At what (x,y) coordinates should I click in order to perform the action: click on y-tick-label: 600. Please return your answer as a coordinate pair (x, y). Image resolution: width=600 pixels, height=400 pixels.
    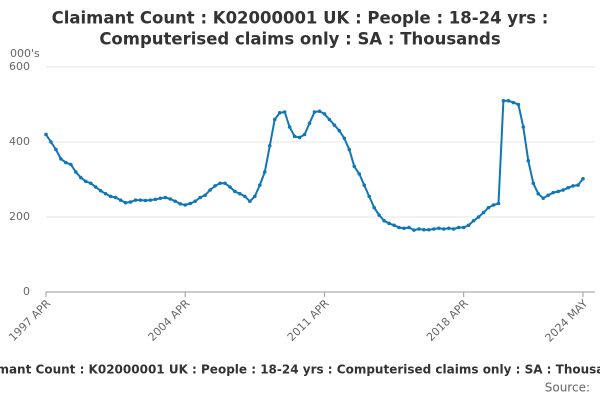
    Looking at the image, I should click on (19, 66).